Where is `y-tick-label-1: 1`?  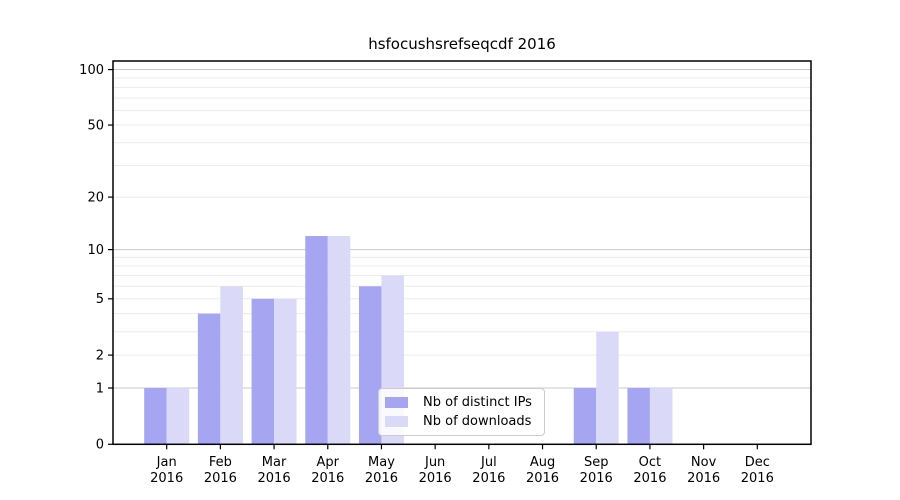 y-tick-label-1: 1 is located at coordinates (100, 388).